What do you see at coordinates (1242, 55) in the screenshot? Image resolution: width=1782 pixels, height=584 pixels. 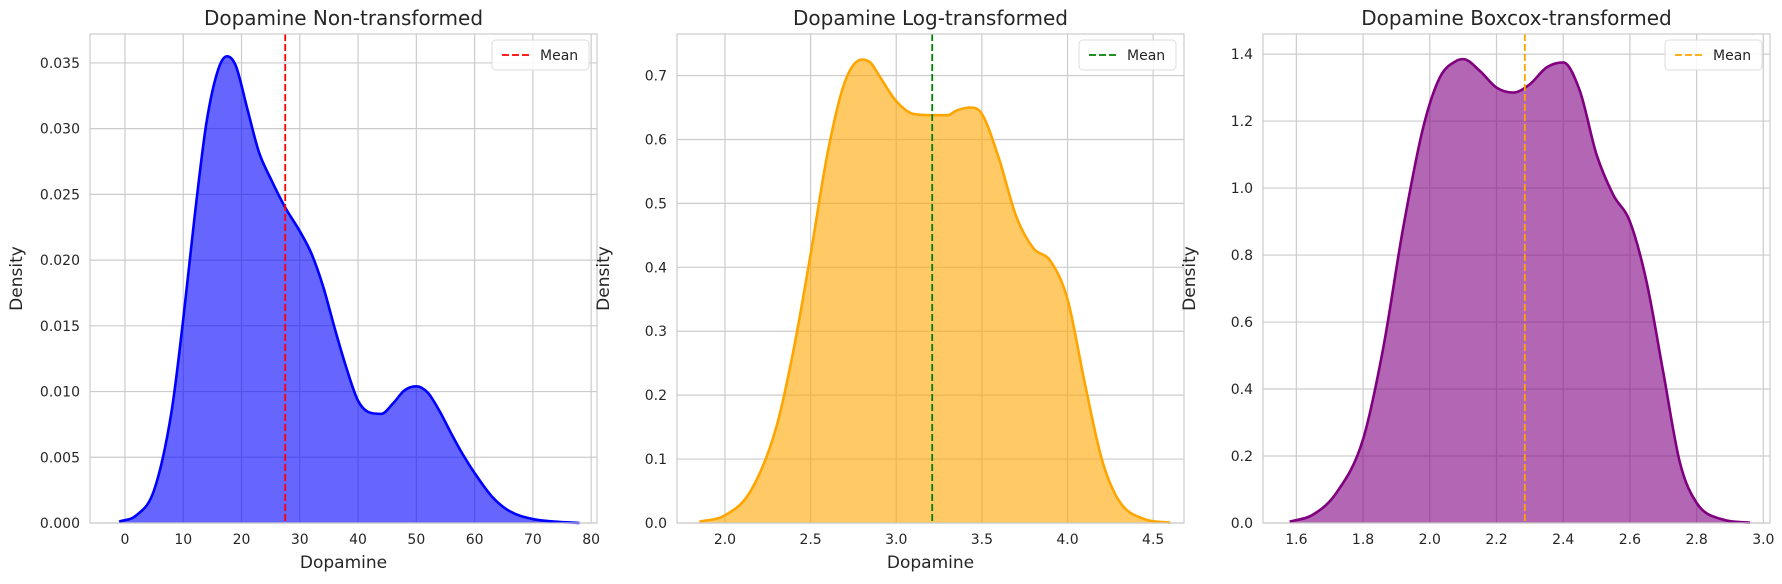 I see `y-tick-label: 1.4` at bounding box center [1242, 55].